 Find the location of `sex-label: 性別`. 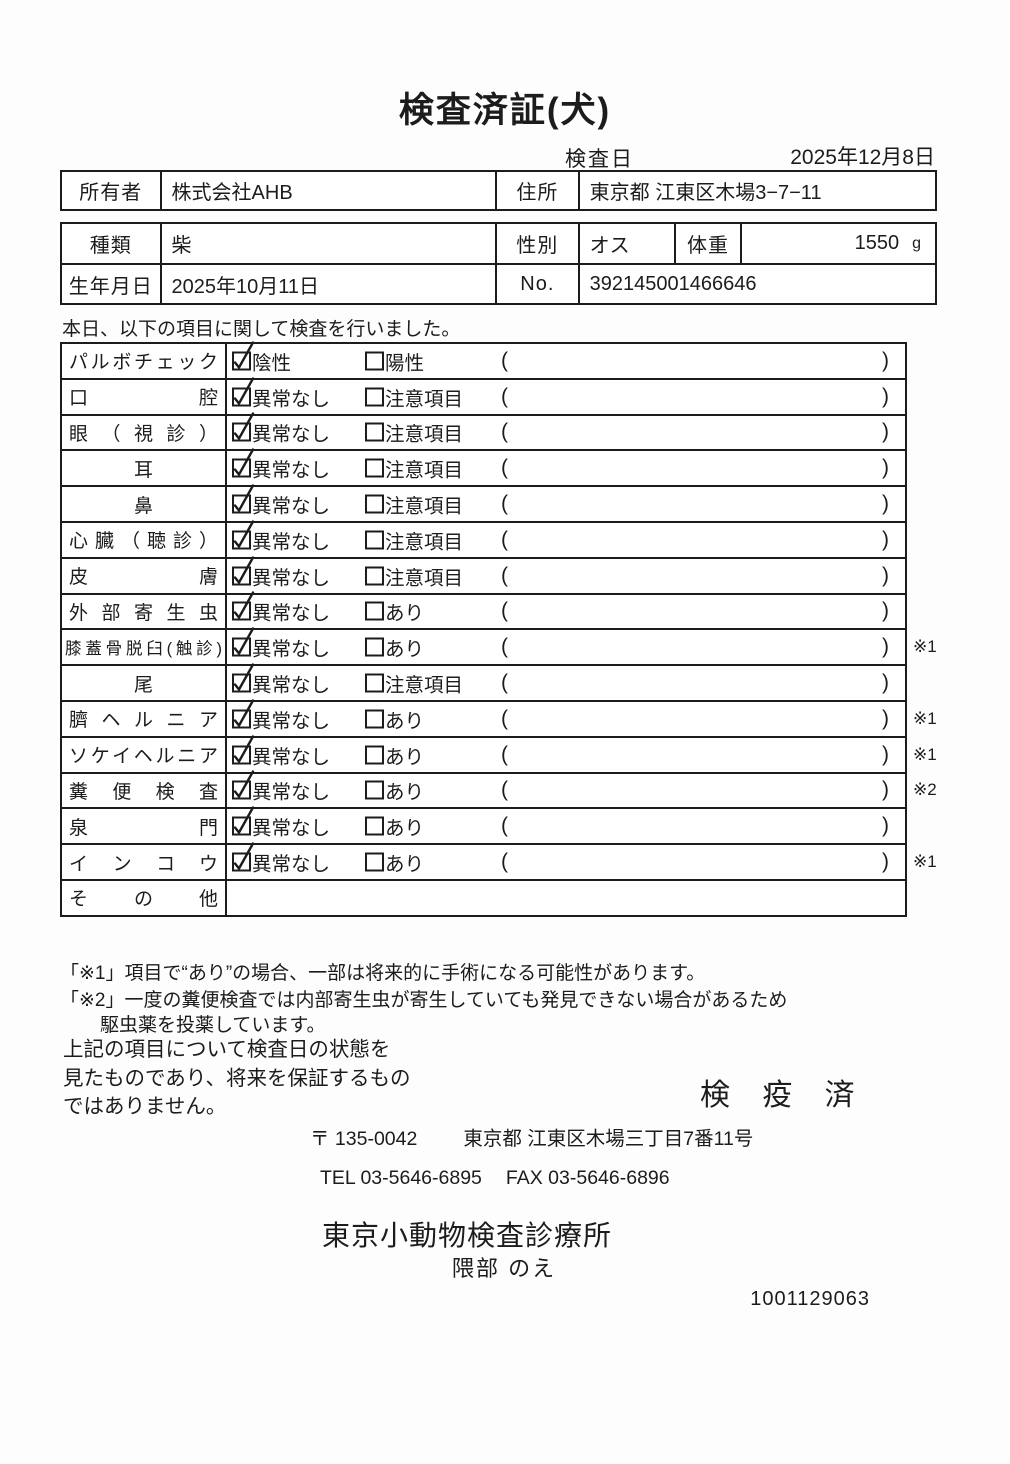

sex-label: 性別 is located at coordinates (538, 243).